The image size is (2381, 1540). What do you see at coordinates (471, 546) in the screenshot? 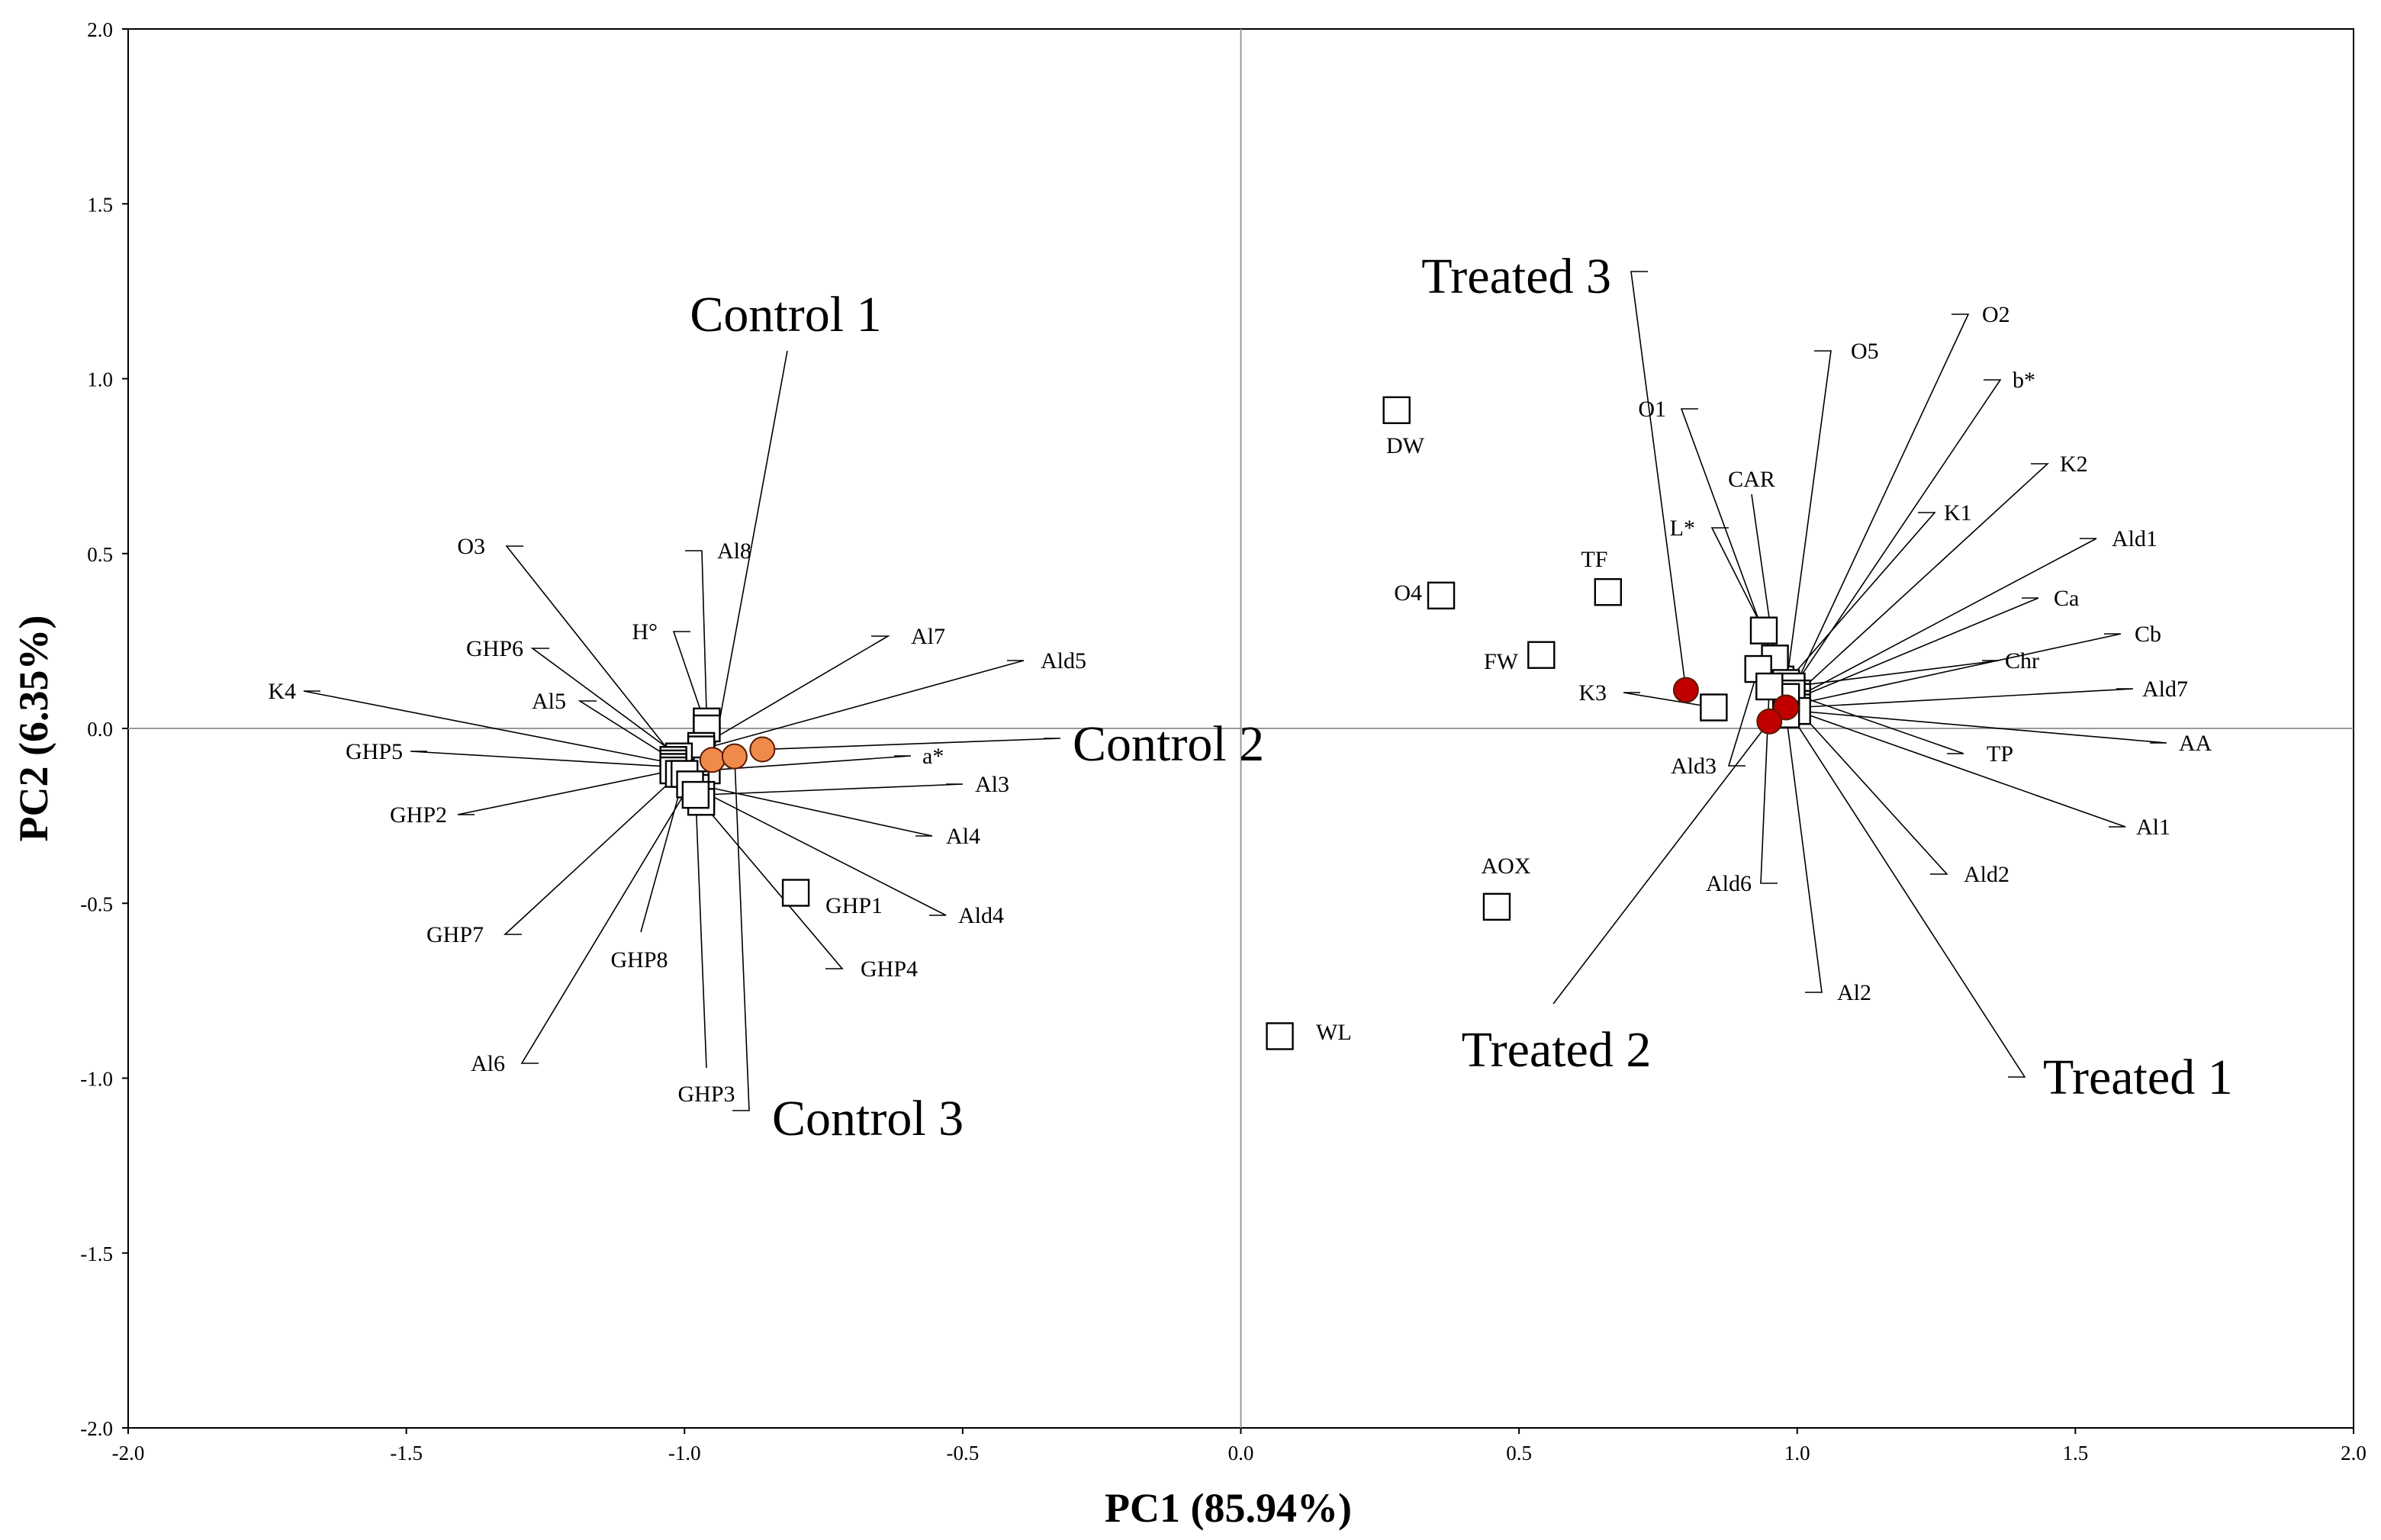
I see `label-o3: O3` at bounding box center [471, 546].